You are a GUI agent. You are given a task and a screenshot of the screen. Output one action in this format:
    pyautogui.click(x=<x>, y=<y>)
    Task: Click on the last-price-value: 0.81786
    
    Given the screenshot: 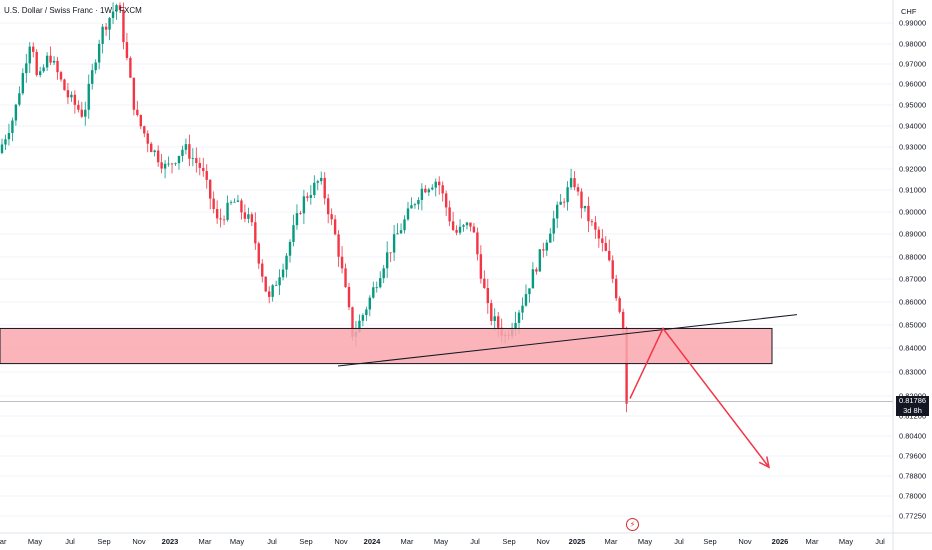 What is the action you would take?
    pyautogui.click(x=912, y=400)
    